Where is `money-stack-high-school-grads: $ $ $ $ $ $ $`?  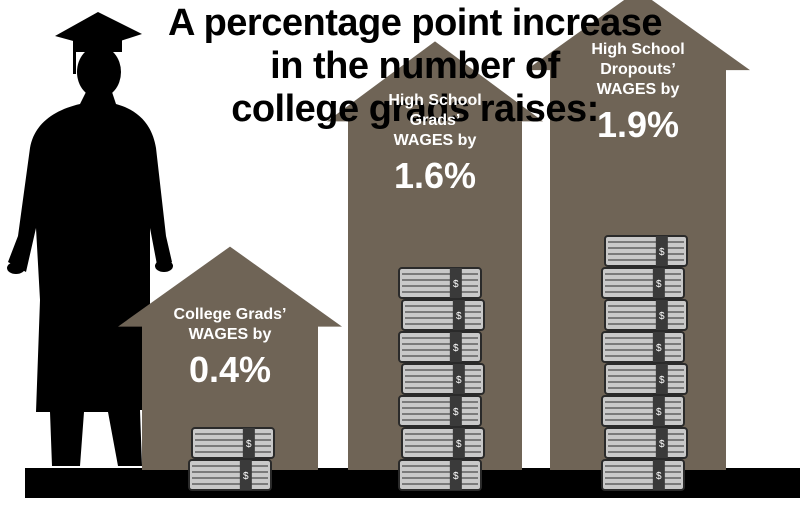
money-stack-high-school-grads: $ $ $ $ $ $ $ is located at coordinates (441, 379).